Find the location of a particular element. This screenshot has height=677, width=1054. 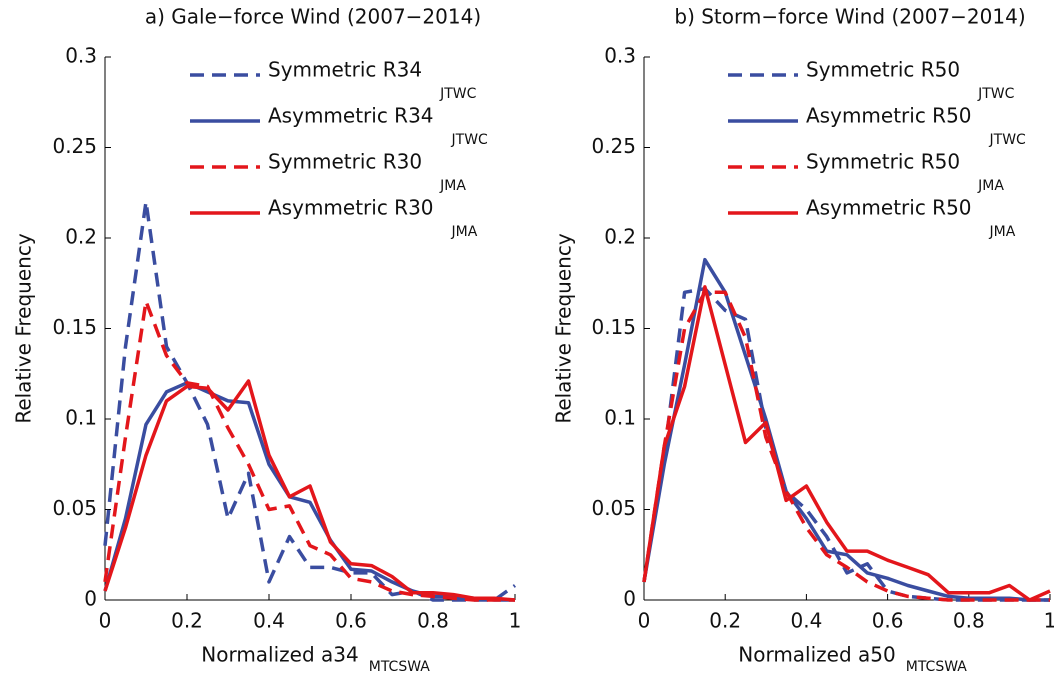

x-axis-label: Normalized a34 is located at coordinates (279, 655).